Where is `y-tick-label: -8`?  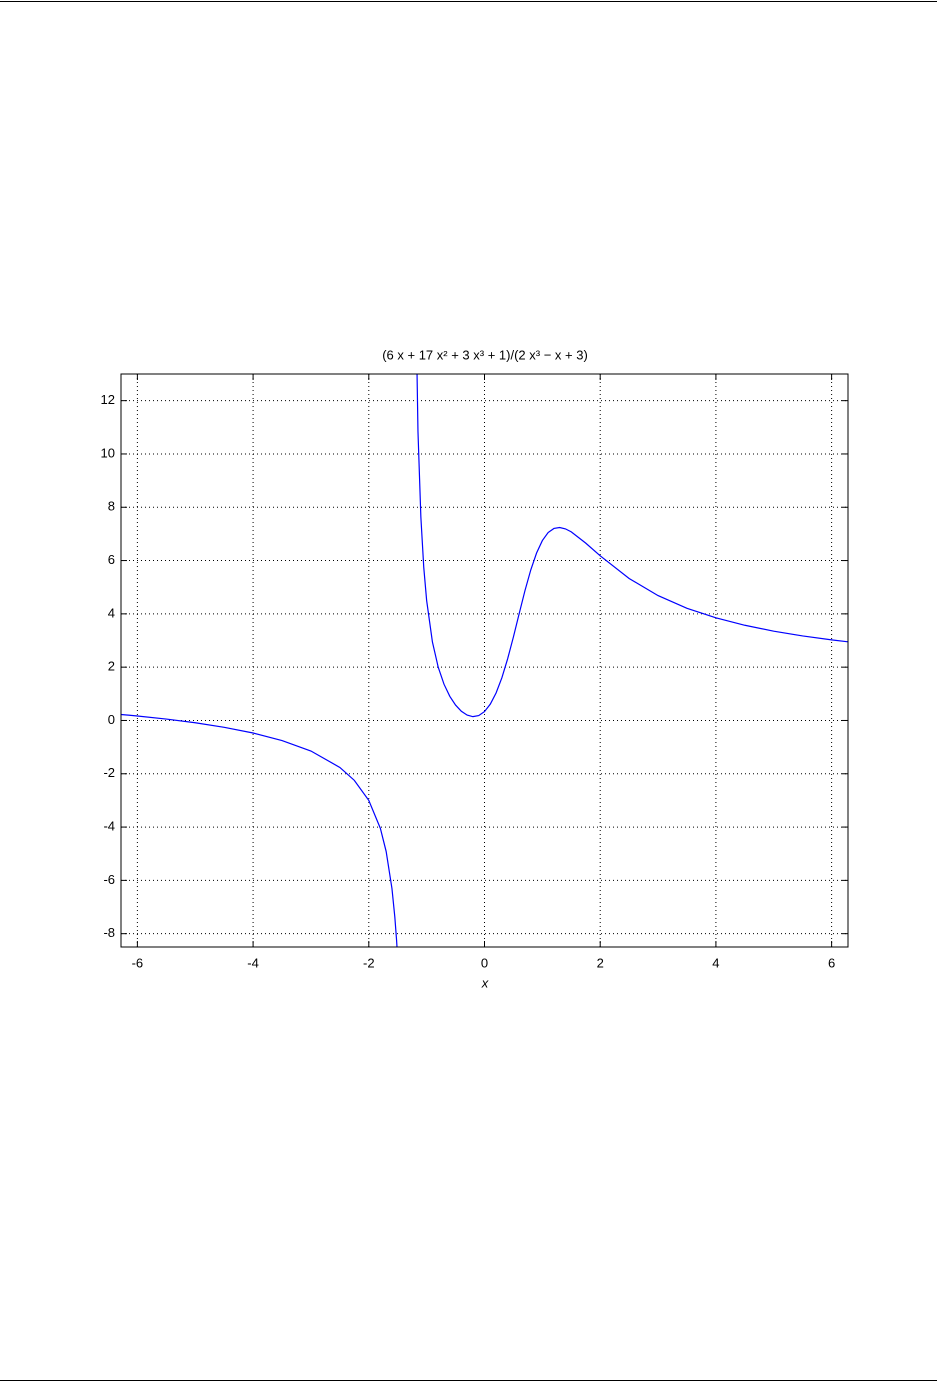 y-tick-label: -8 is located at coordinates (109, 932).